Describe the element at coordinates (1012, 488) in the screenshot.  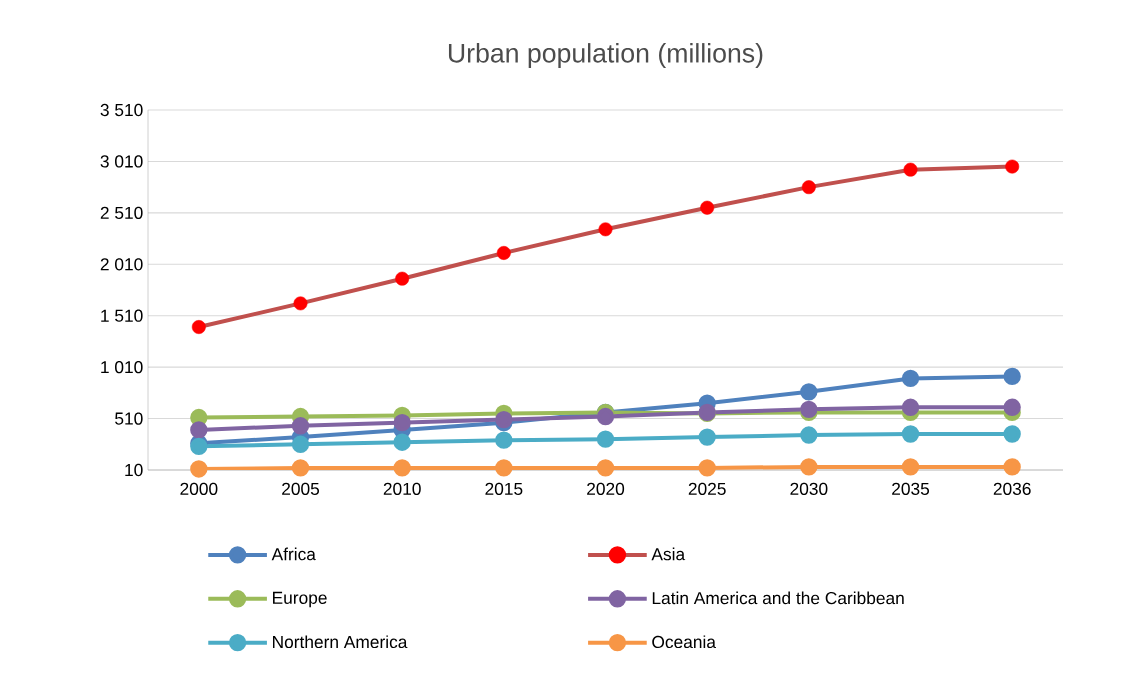
I see `x-tick-label: 2036` at that location.